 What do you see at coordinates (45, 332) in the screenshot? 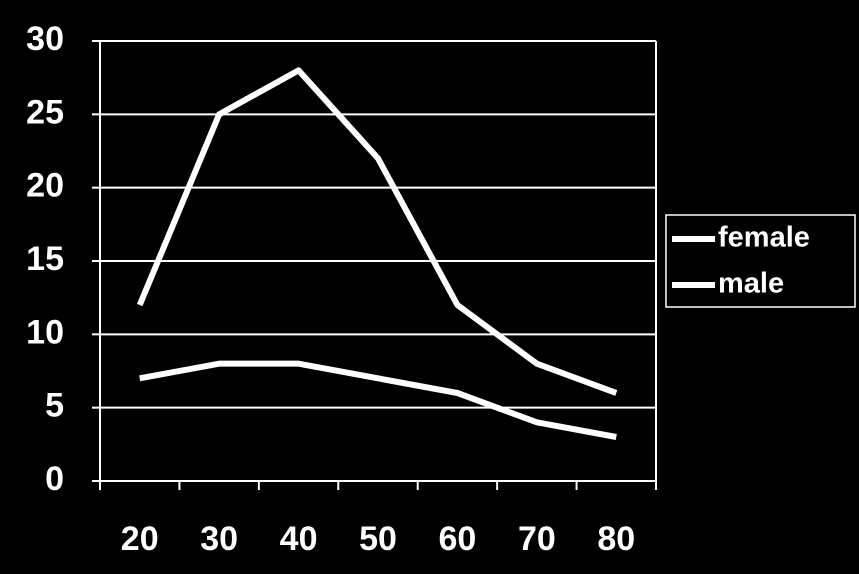
I see `y-tick-label: 10` at bounding box center [45, 332].